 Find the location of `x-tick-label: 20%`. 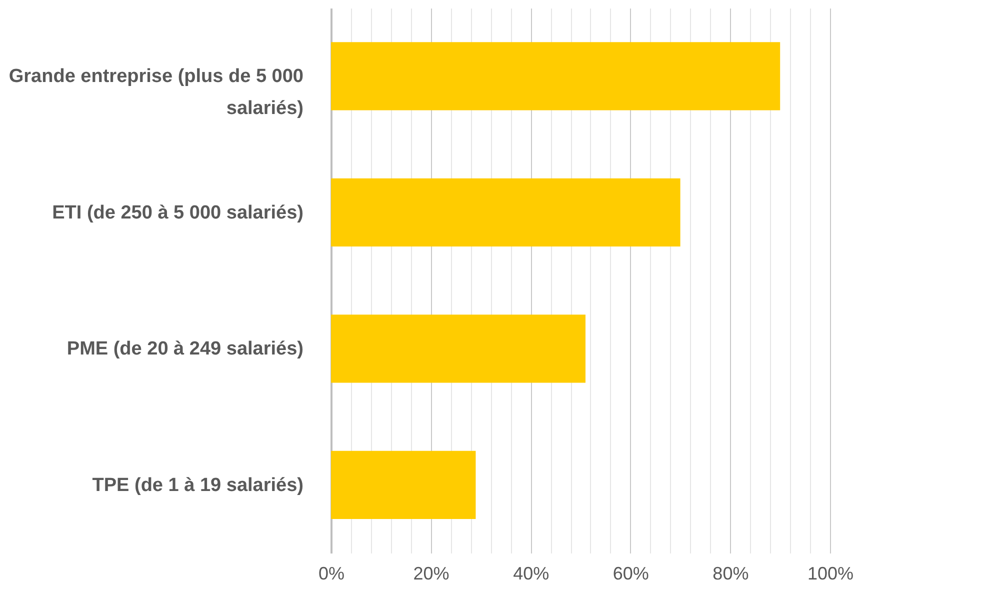

x-tick-label: 20% is located at coordinates (431, 574).